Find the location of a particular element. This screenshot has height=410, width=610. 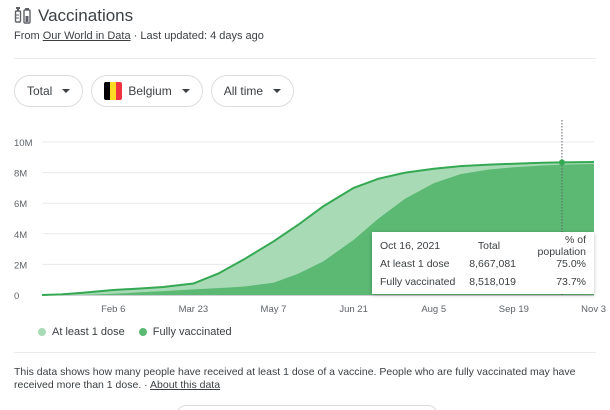

y-tick-label: 4M is located at coordinates (20, 235).